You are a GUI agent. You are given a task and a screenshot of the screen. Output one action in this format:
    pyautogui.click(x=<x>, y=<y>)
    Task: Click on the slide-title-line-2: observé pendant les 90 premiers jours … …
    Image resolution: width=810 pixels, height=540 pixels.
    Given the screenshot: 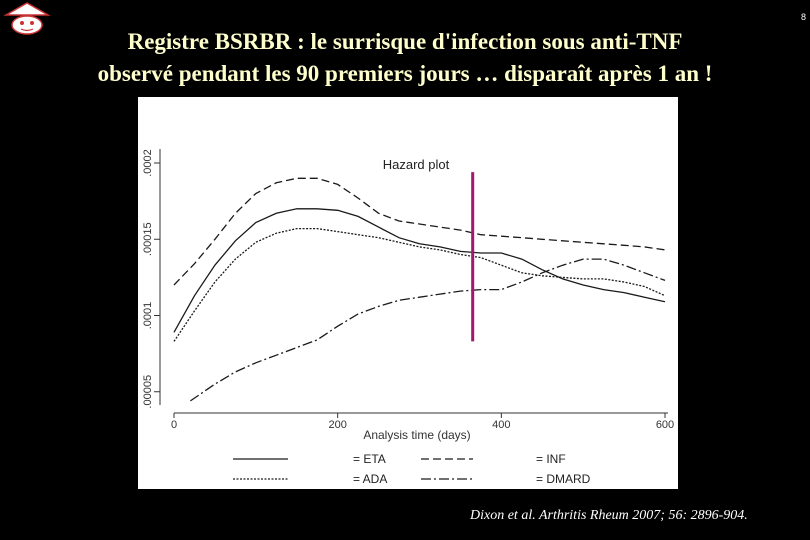 What is the action you would take?
    pyautogui.click(x=405, y=73)
    